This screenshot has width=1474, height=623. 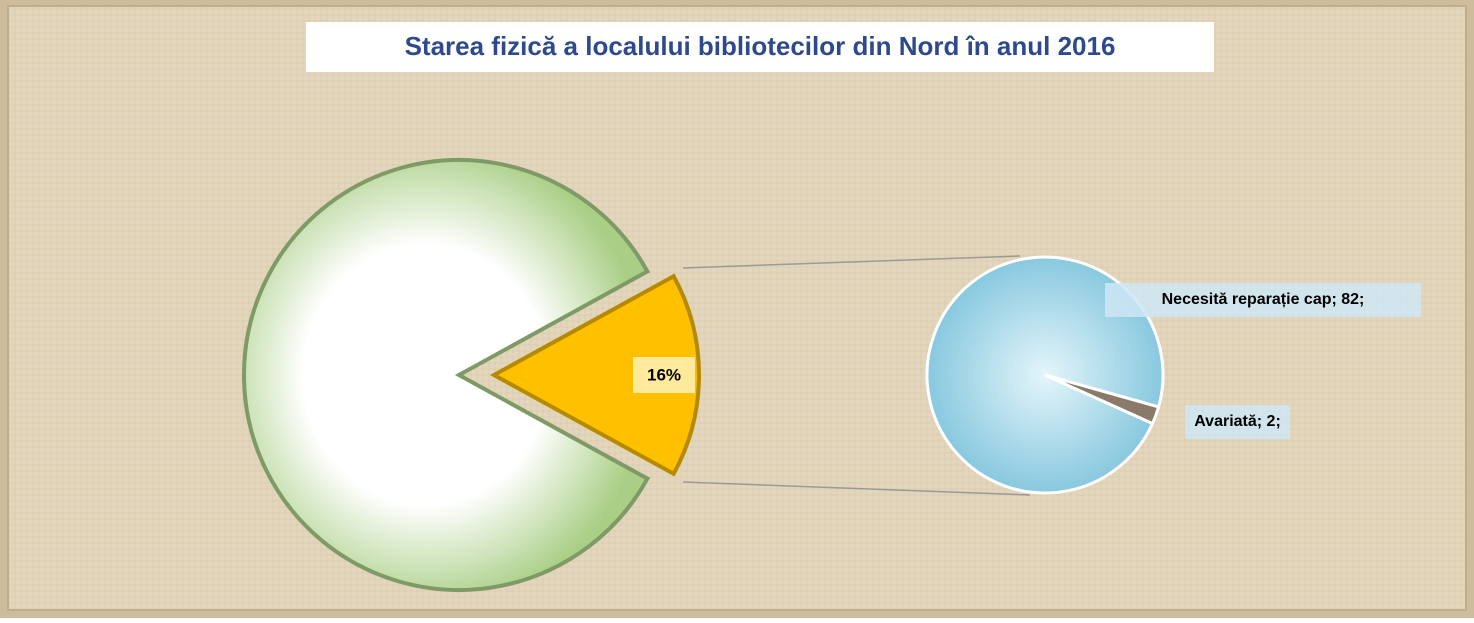 I want to click on data-label: Necesită reparație cap; 82;, so click(x=1263, y=299).